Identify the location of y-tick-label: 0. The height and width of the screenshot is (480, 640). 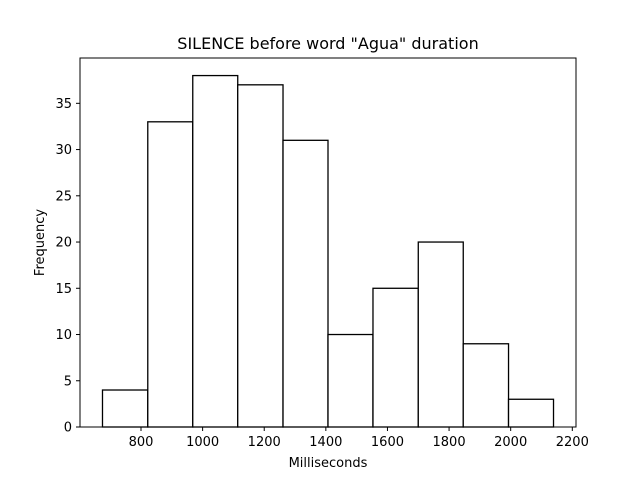
(68, 428).